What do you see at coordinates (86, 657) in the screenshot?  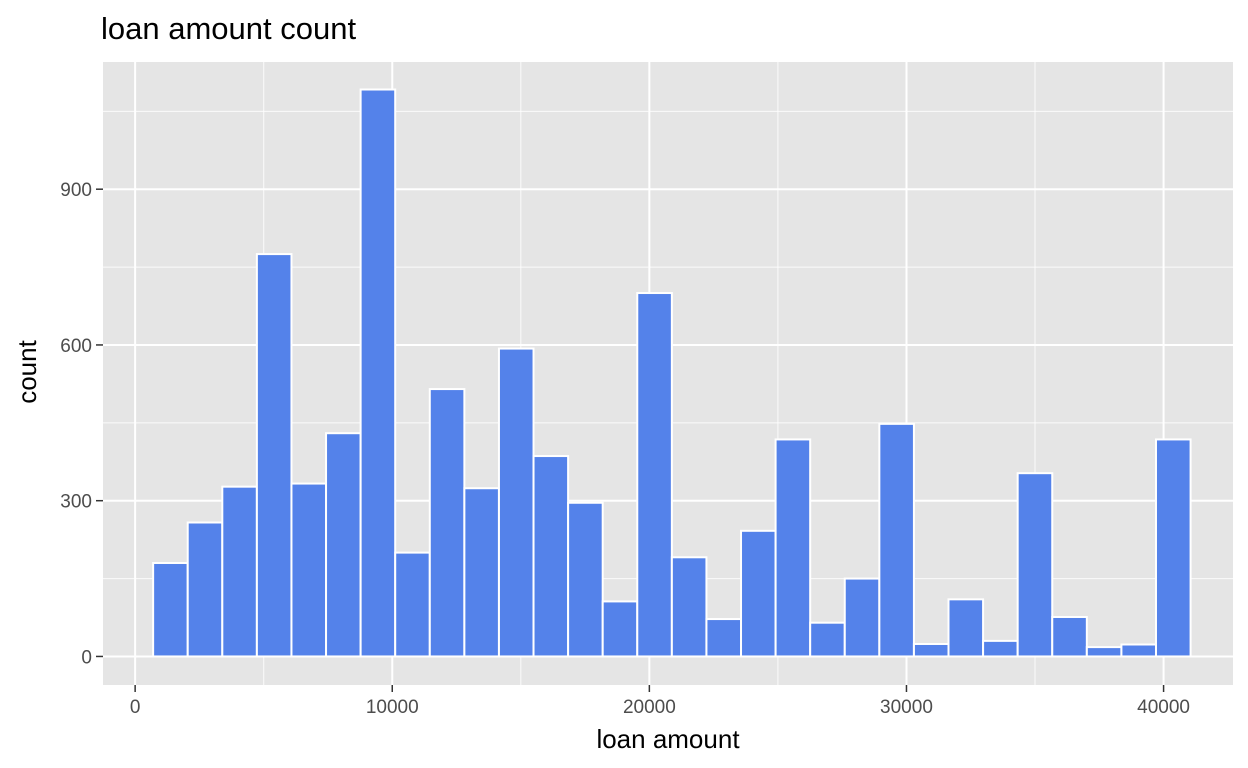 I see `y-tick-label: 0` at bounding box center [86, 657].